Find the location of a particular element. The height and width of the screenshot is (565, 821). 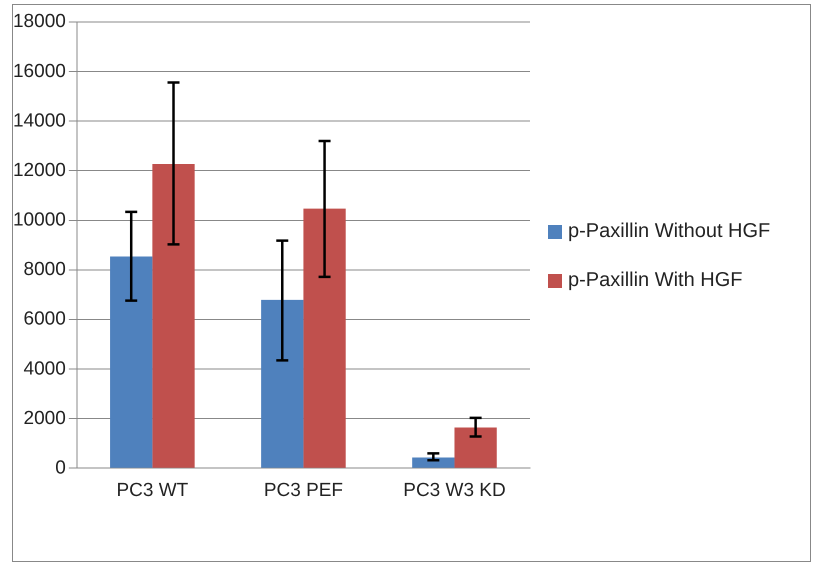

legend-label: p-Paxillin With HGF is located at coordinates (655, 280).